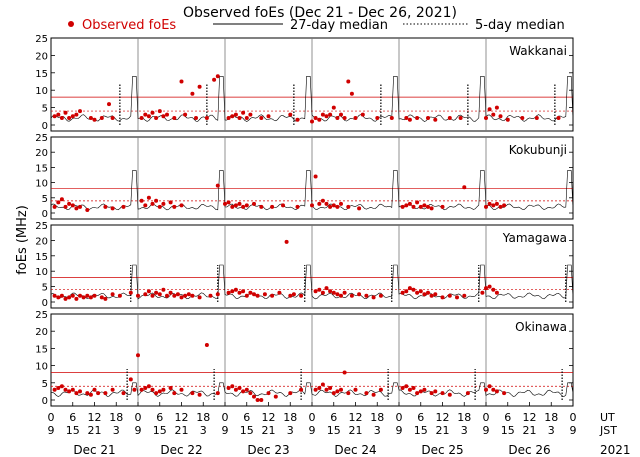  I want to click on y-axis-label: foEs (MHz), so click(22, 240).